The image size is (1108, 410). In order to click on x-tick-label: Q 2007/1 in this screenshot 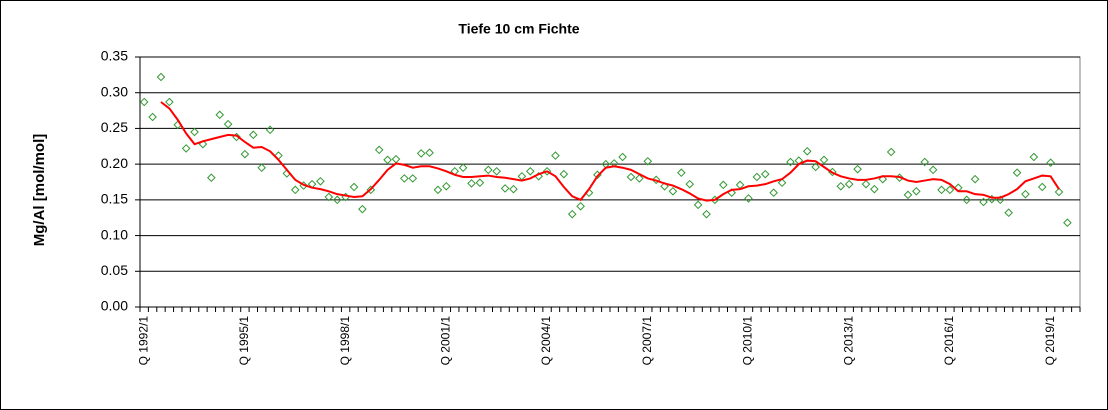, I will do `click(647, 341)`.